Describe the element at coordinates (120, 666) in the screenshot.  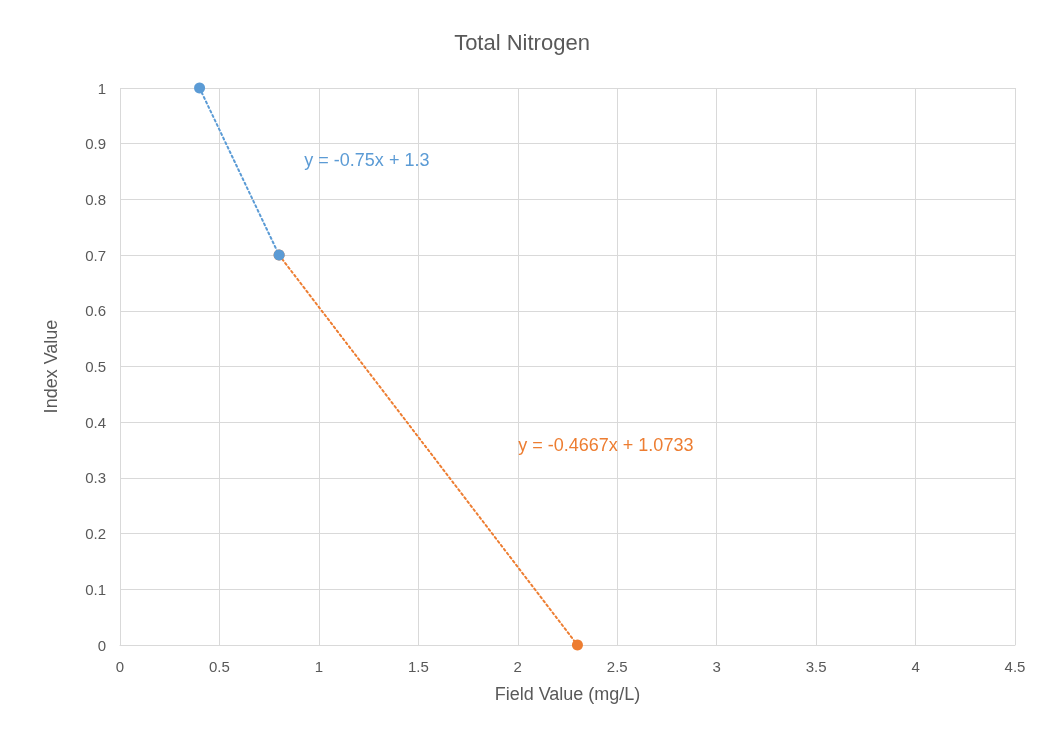
I see `x-tick-label: 0` at that location.